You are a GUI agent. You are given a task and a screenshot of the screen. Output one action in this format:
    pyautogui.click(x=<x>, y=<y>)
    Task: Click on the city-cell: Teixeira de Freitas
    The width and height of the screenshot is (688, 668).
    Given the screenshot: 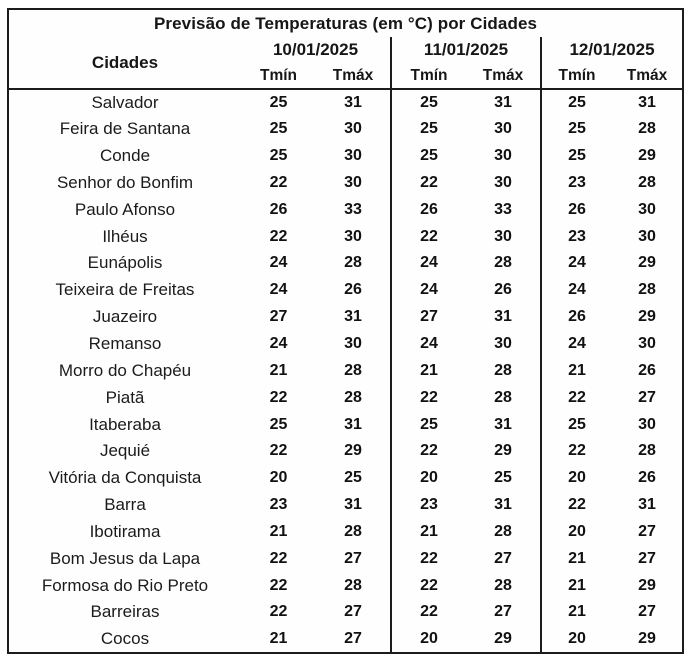 What is the action you would take?
    pyautogui.click(x=125, y=290)
    